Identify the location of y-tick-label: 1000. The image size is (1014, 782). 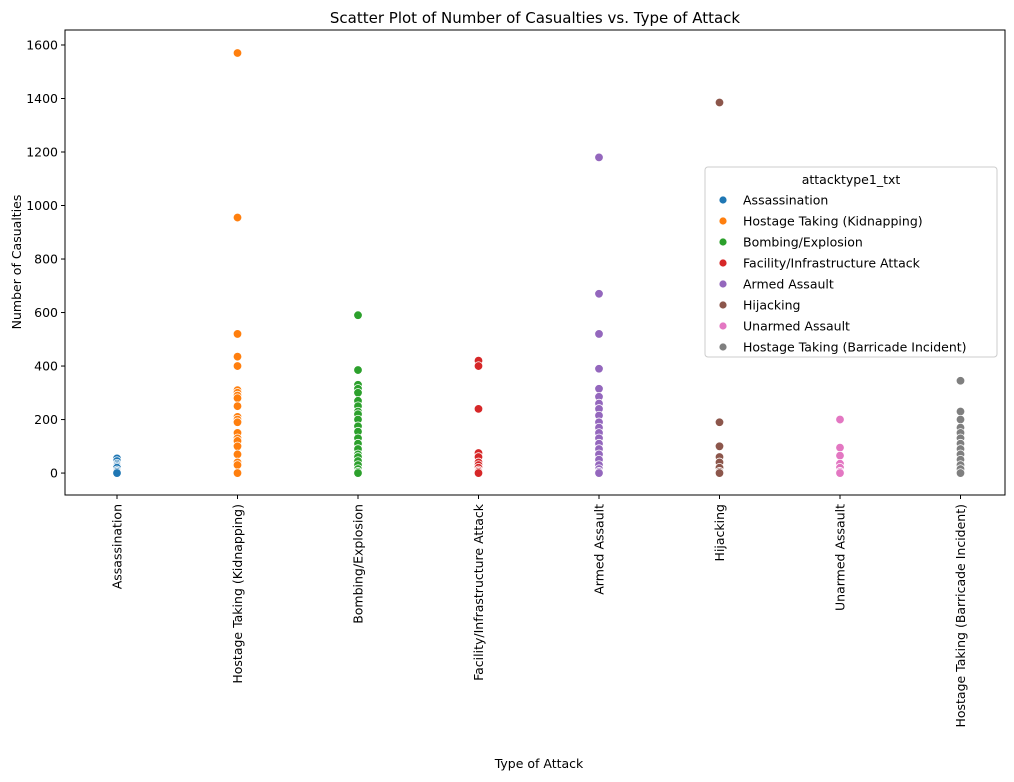
(42, 205).